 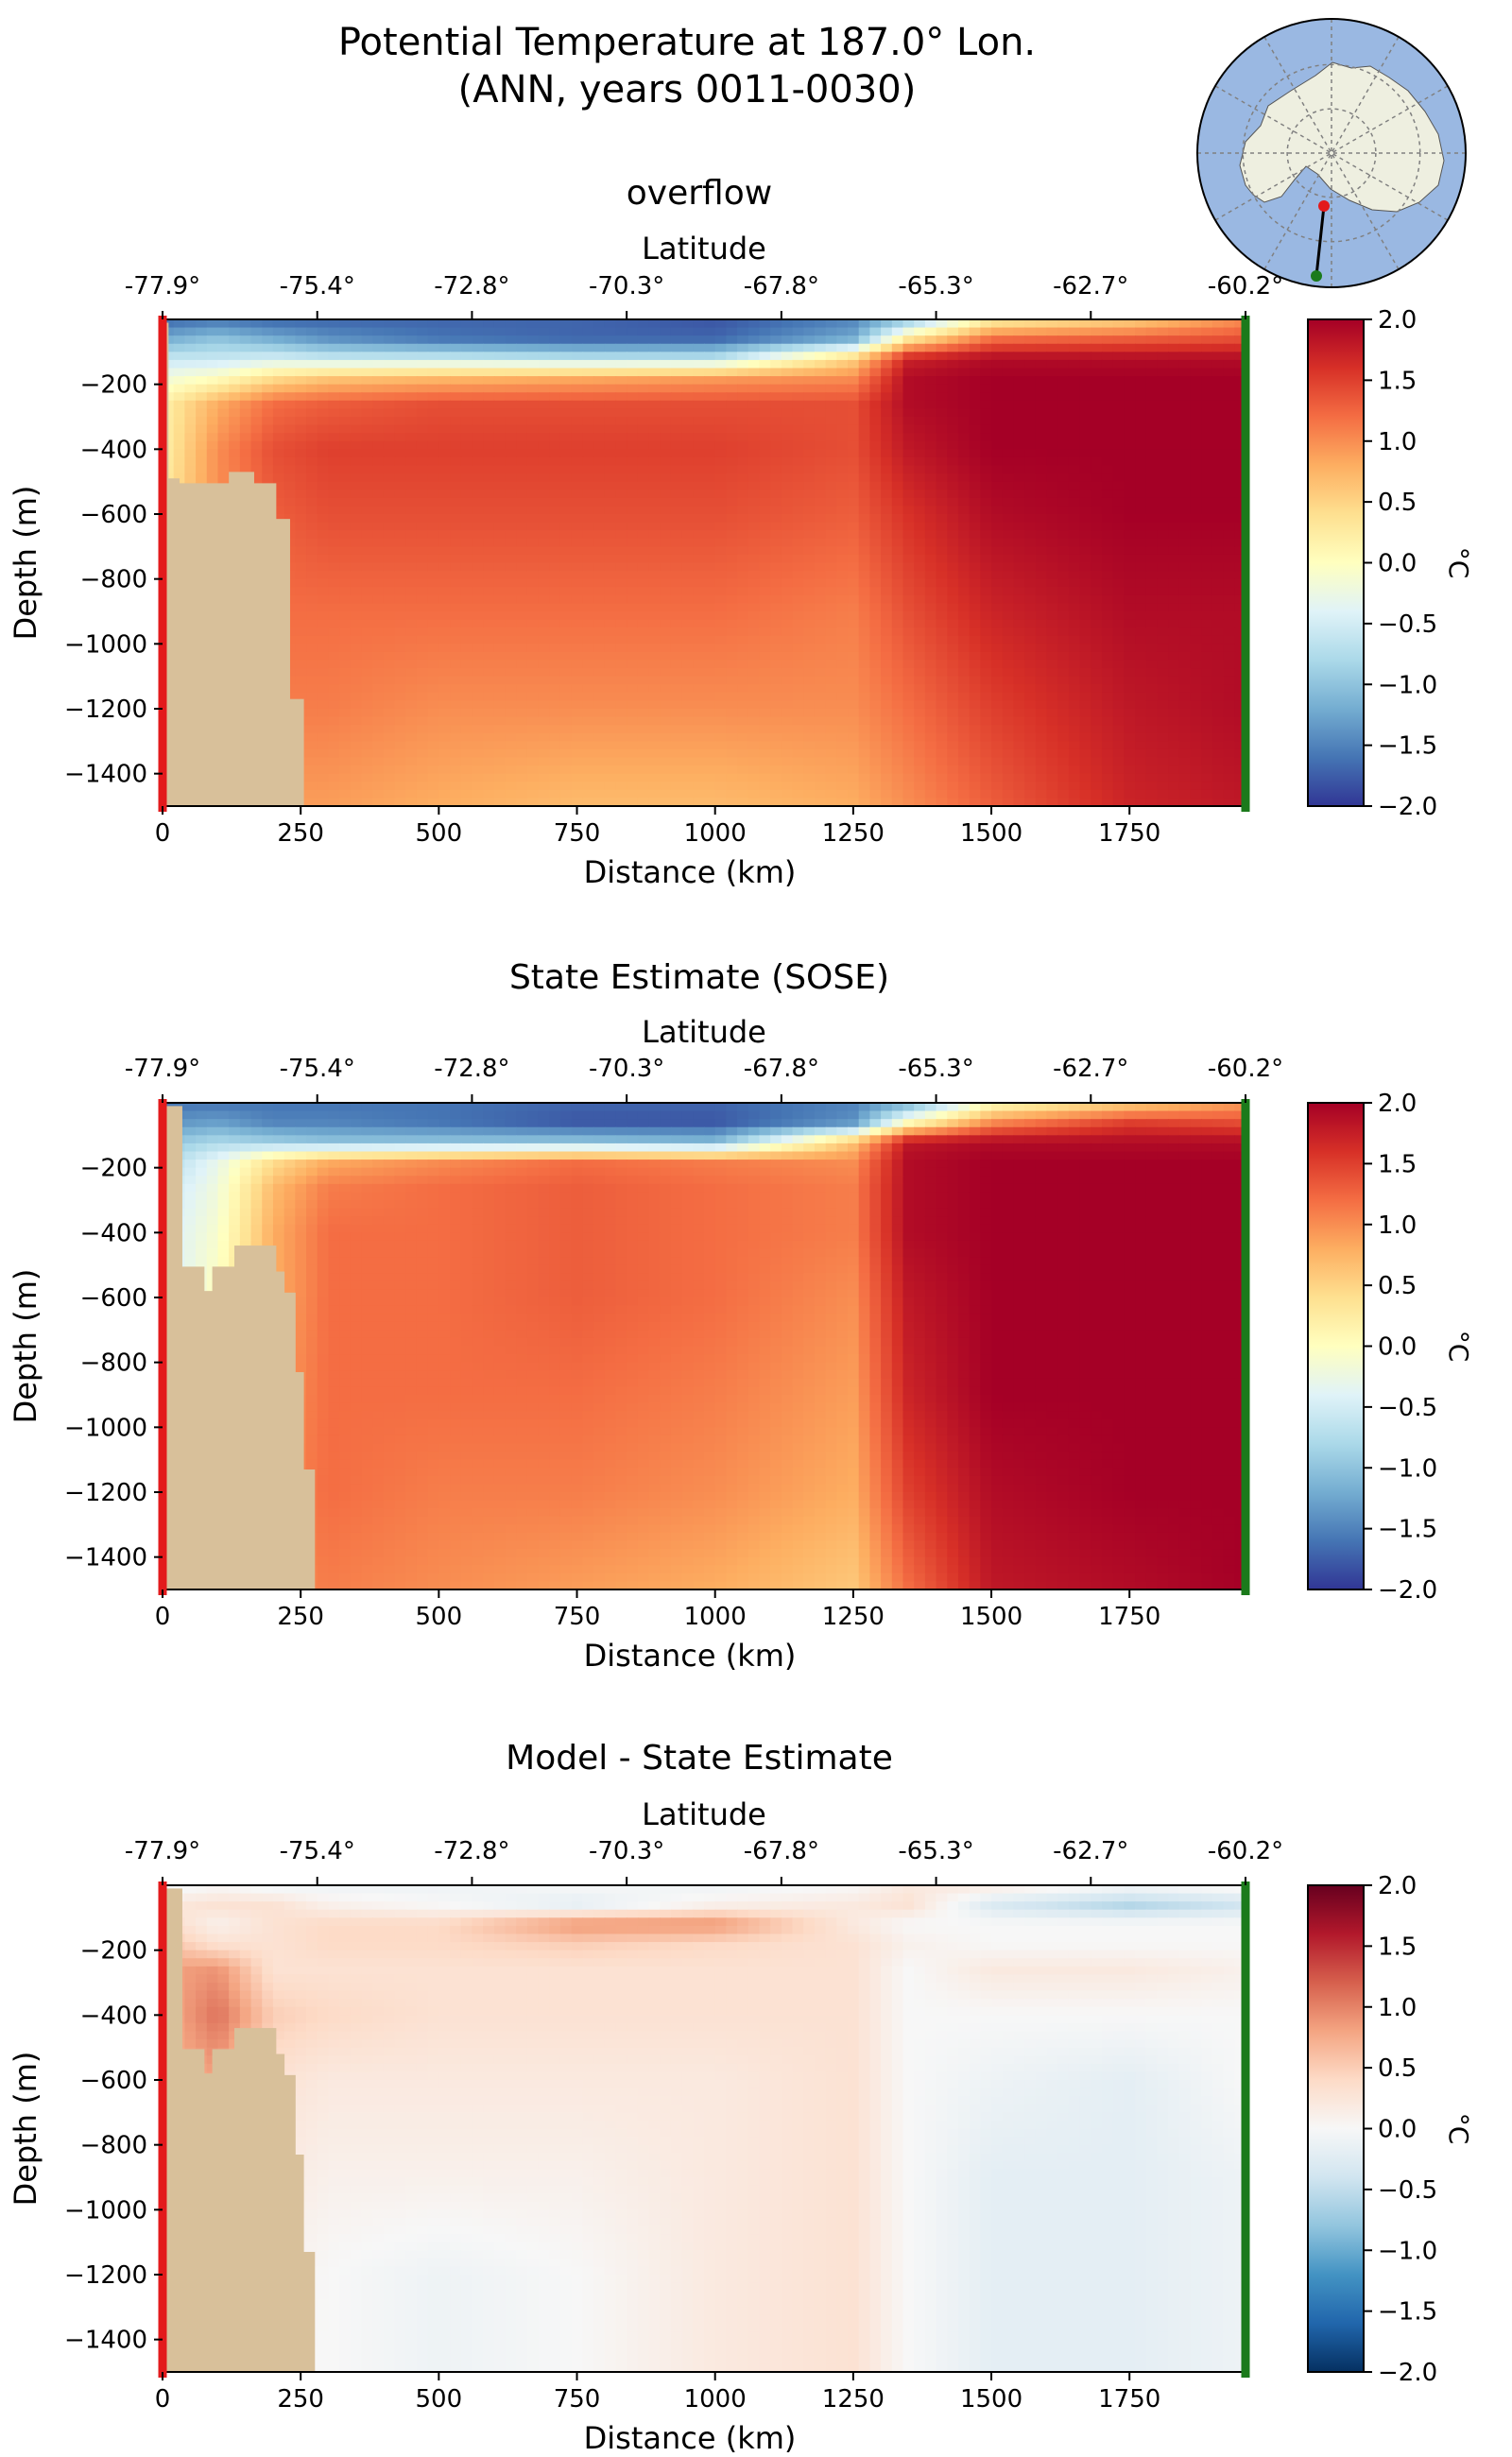 What do you see at coordinates (1316, 276) in the screenshot?
I see `transect-end-dot` at bounding box center [1316, 276].